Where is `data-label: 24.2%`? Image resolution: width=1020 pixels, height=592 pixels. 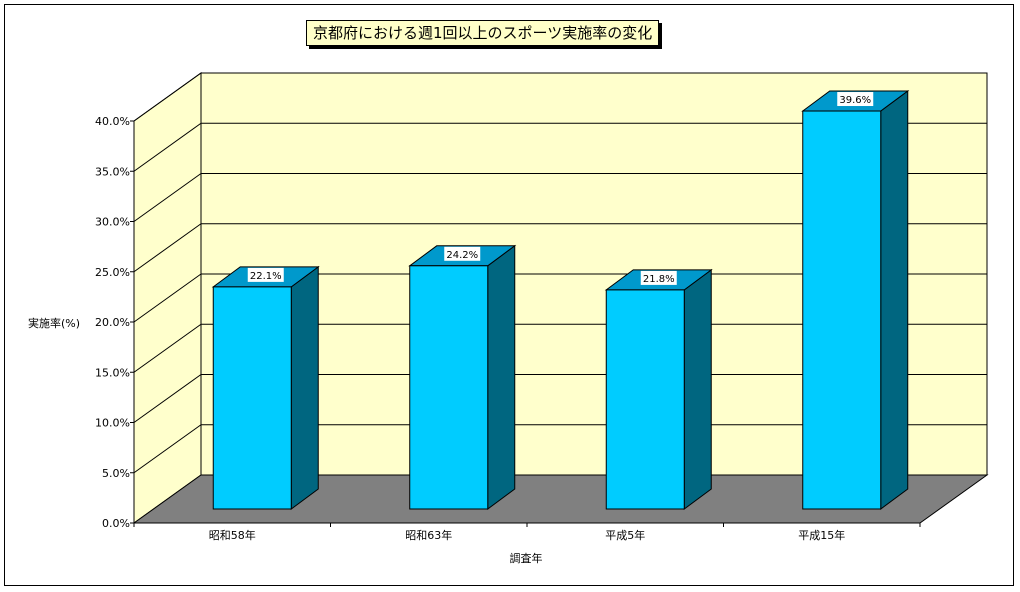 data-label: 24.2% is located at coordinates (462, 255).